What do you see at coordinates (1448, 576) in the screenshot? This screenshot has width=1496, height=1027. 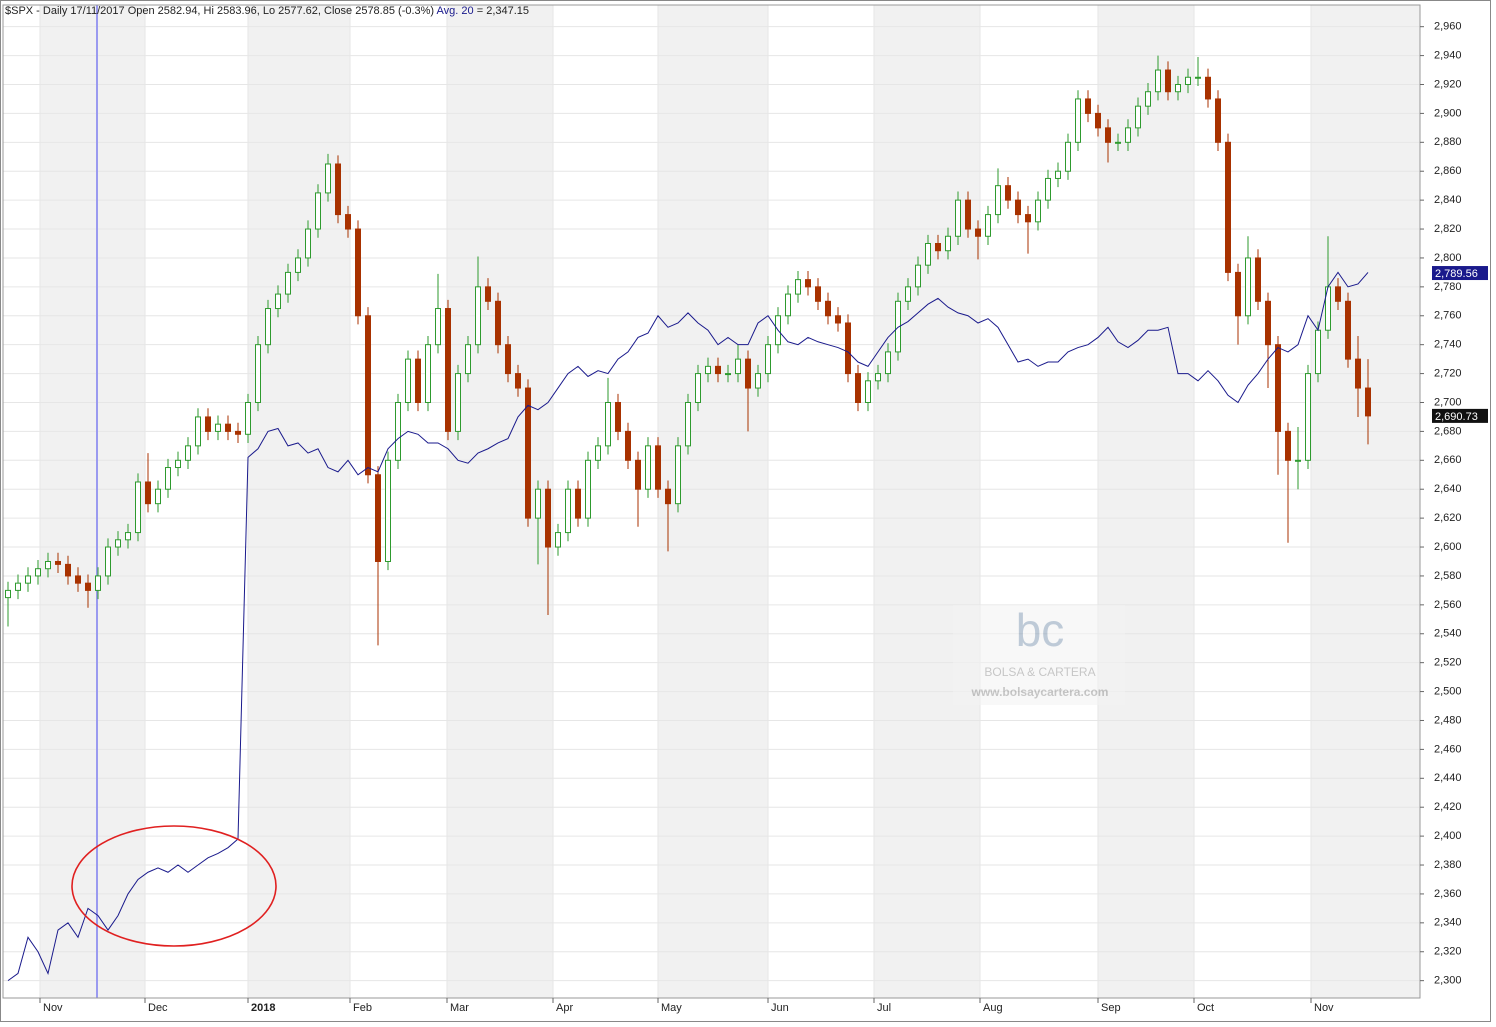 I see `y-tick-label: 2,580` at bounding box center [1448, 576].